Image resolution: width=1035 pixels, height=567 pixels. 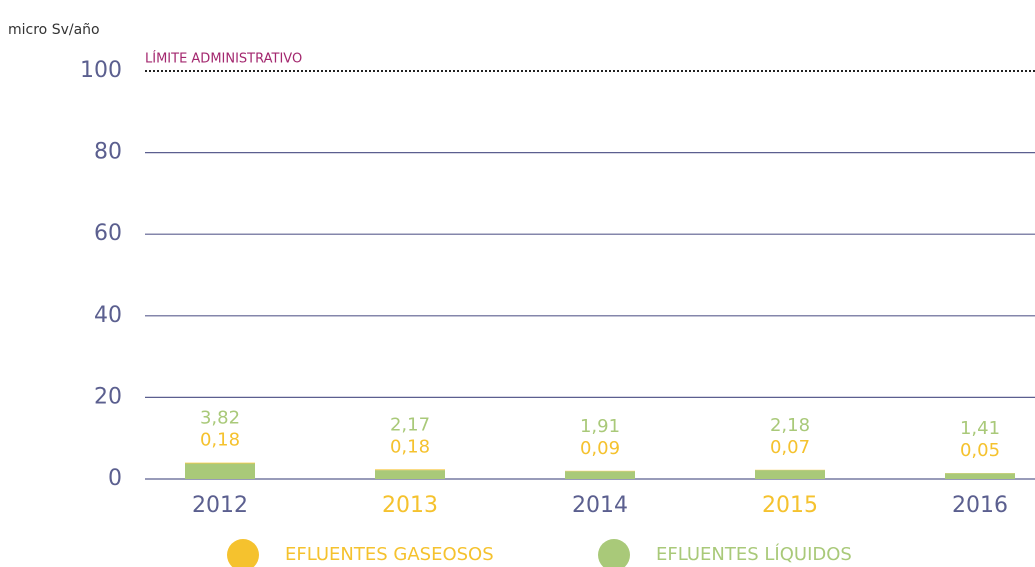 I want to click on value-label: 2,17, so click(x=410, y=424).